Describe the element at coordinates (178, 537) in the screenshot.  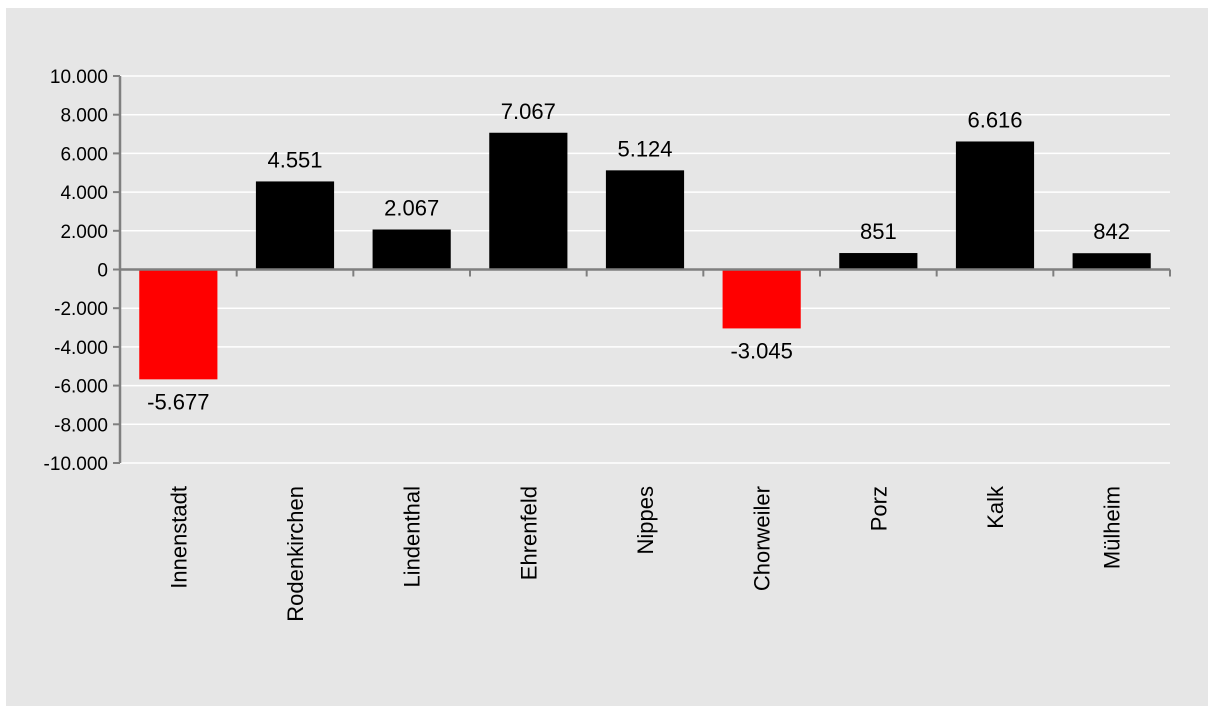
I see `category-label: Innenstadt` at that location.